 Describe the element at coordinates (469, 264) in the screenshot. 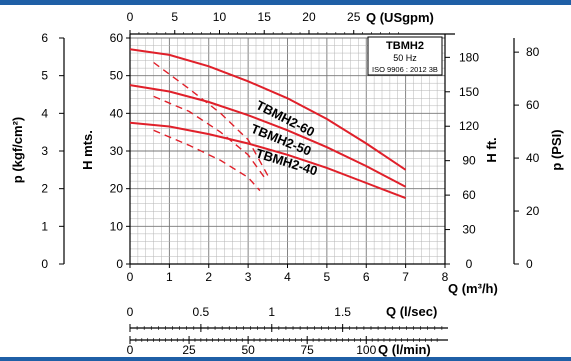

I see `right-hft-tick-label: 0` at that location.